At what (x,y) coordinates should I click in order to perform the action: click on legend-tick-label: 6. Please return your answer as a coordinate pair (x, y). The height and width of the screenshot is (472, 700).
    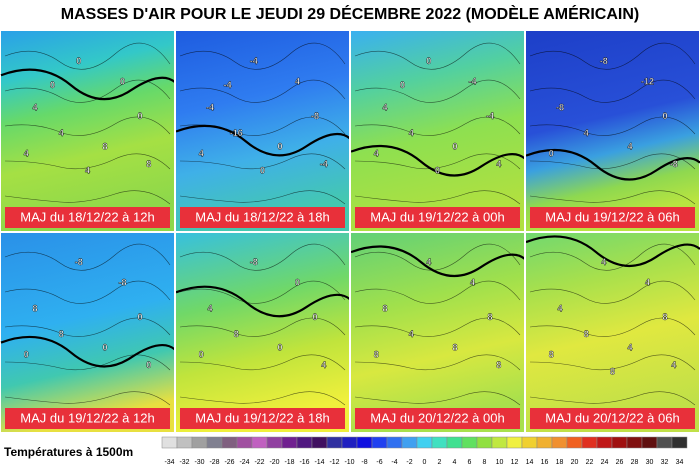
    Looking at the image, I should click on (470, 462).